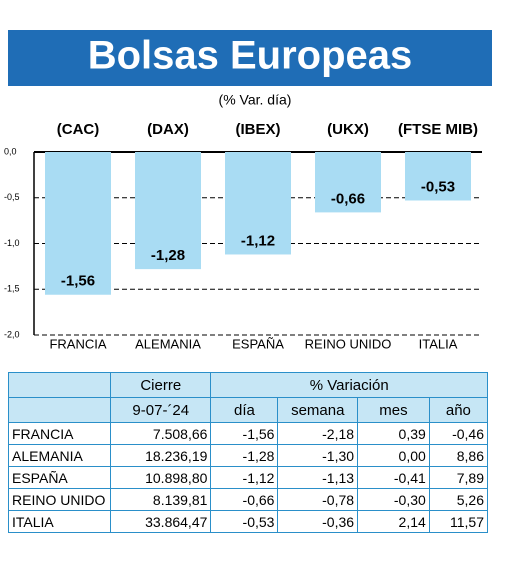  What do you see at coordinates (348, 129) in the screenshot?
I see `index-label: (UKX)` at bounding box center [348, 129].